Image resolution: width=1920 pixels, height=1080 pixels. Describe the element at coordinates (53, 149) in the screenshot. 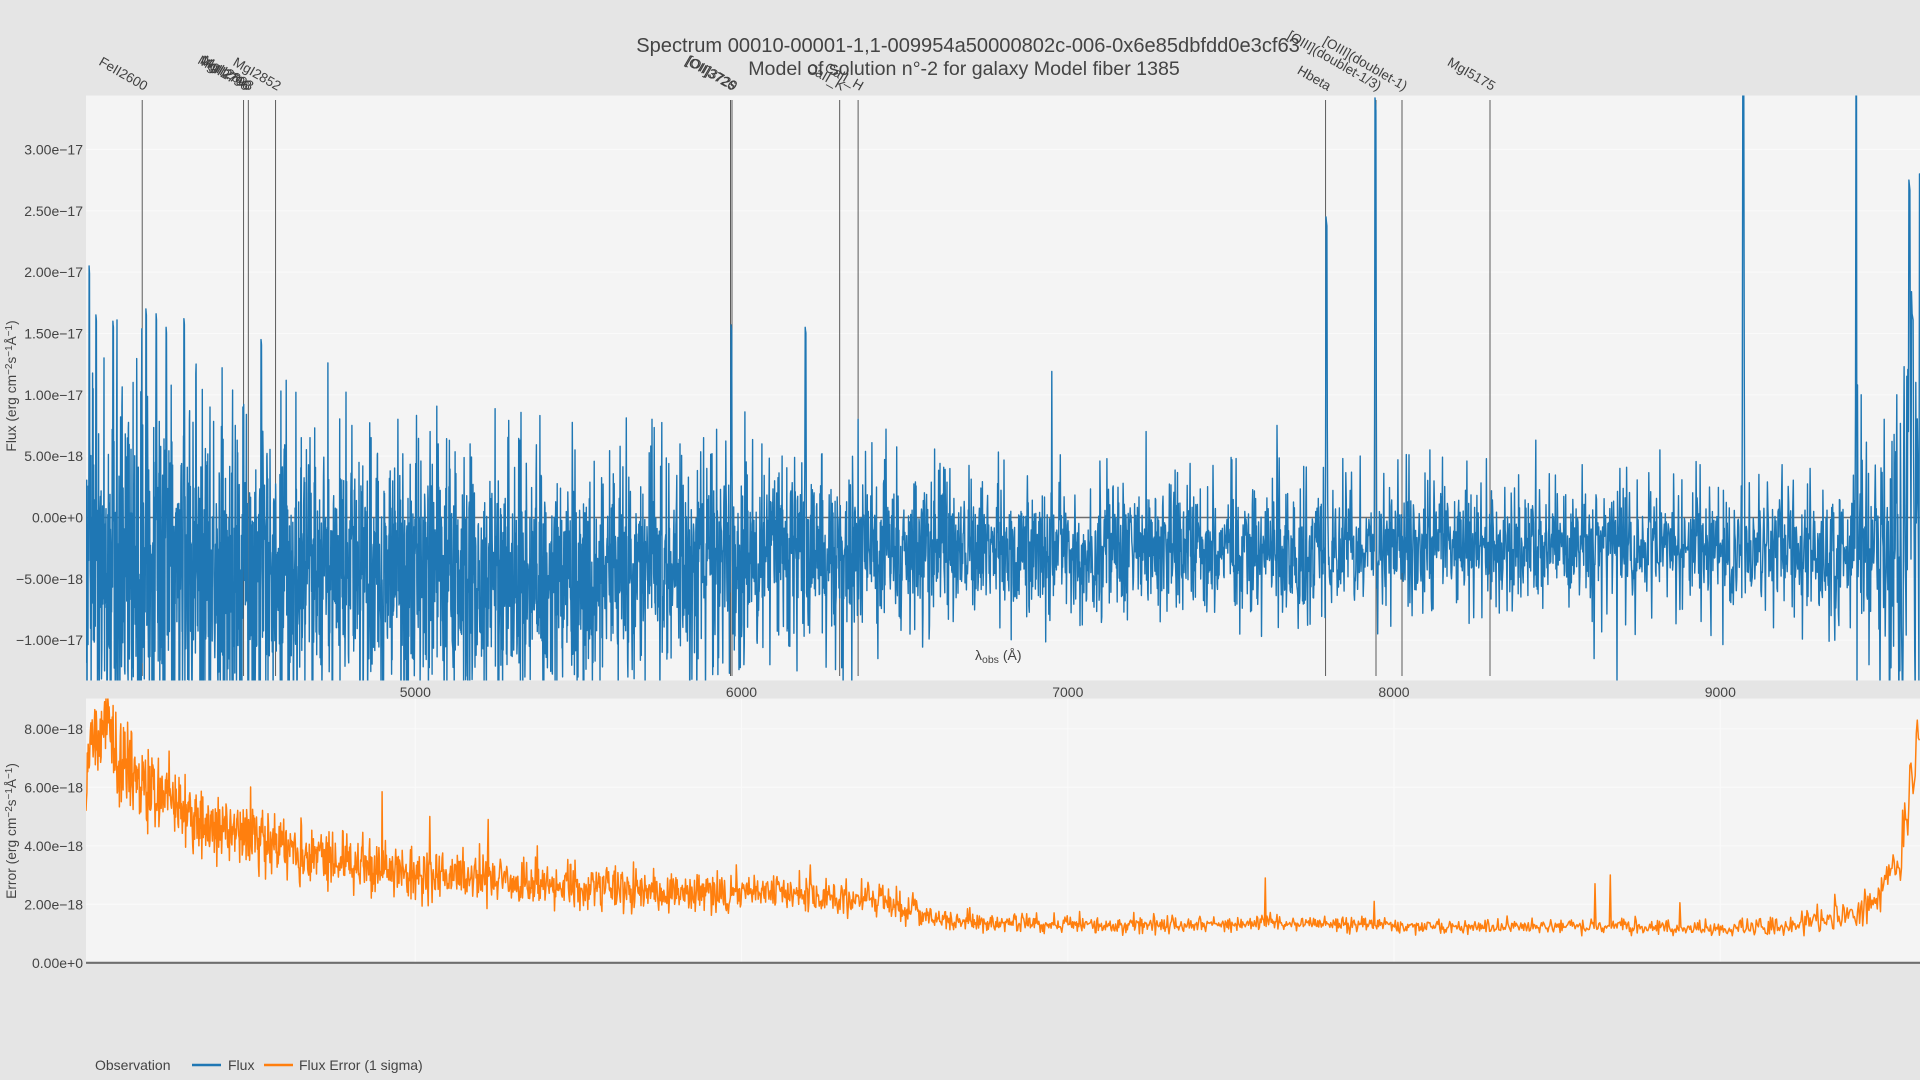

I see `svg-text: 3.00e−17` at that location.